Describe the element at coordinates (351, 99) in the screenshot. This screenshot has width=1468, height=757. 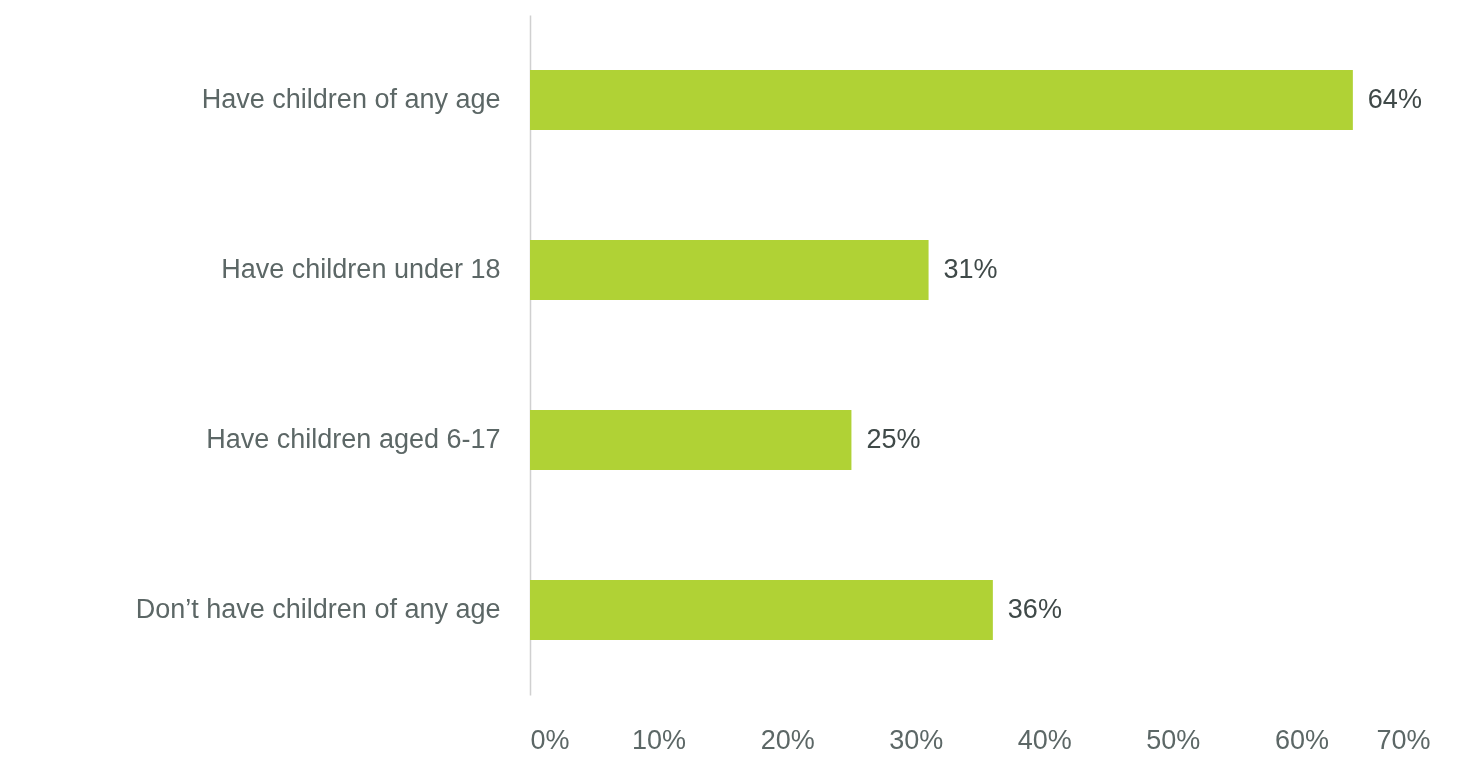
I see `y-tick-label: Have children of any age` at that location.